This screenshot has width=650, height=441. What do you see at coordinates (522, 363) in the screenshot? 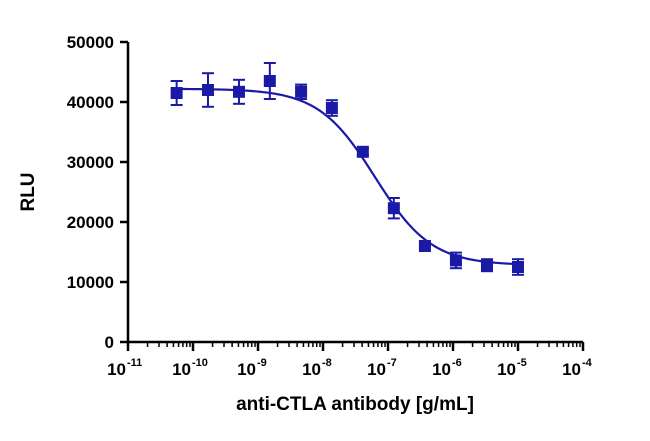
I see `x-tick-label-exponent: -5` at bounding box center [522, 363].